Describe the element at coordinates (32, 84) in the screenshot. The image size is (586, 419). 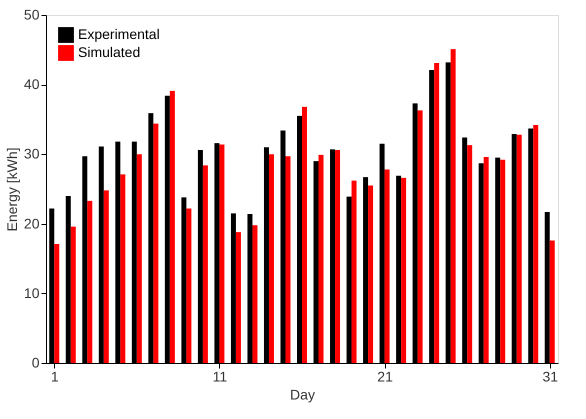
I see `y-tick-label: 40` at that location.